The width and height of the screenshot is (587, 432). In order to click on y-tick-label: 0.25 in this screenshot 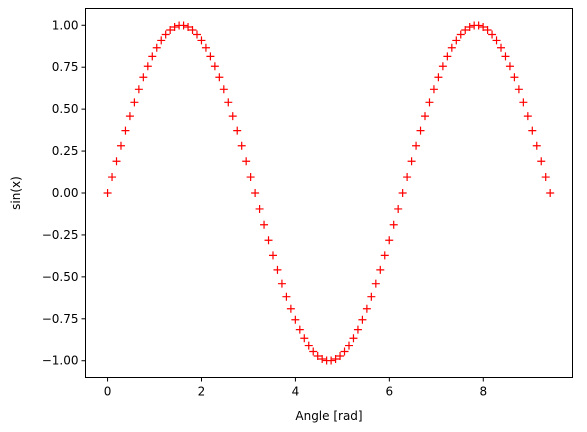, I will do `click(65, 151)`.